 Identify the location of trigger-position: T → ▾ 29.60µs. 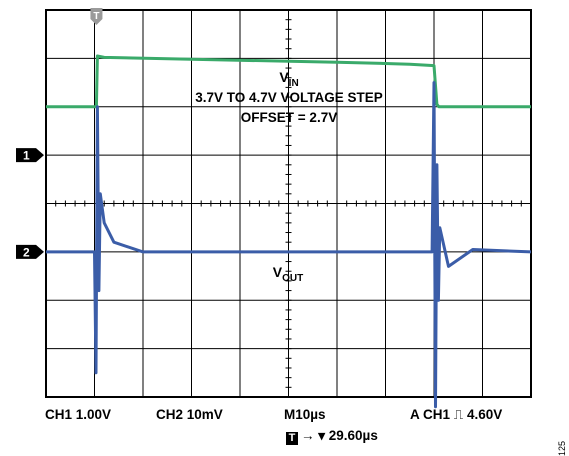
(332, 436).